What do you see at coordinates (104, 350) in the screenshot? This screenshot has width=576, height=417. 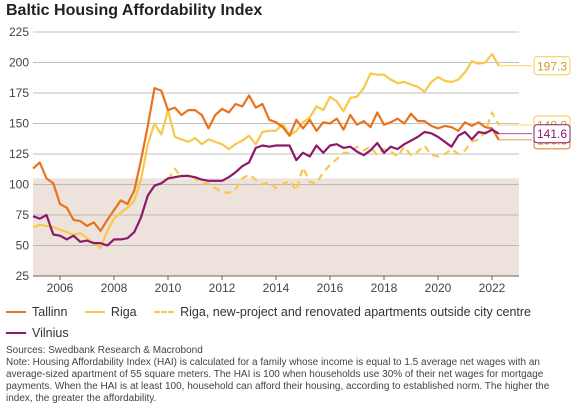 I see `source-text: Sources: Swedbank Research & Macrobond` at bounding box center [104, 350].